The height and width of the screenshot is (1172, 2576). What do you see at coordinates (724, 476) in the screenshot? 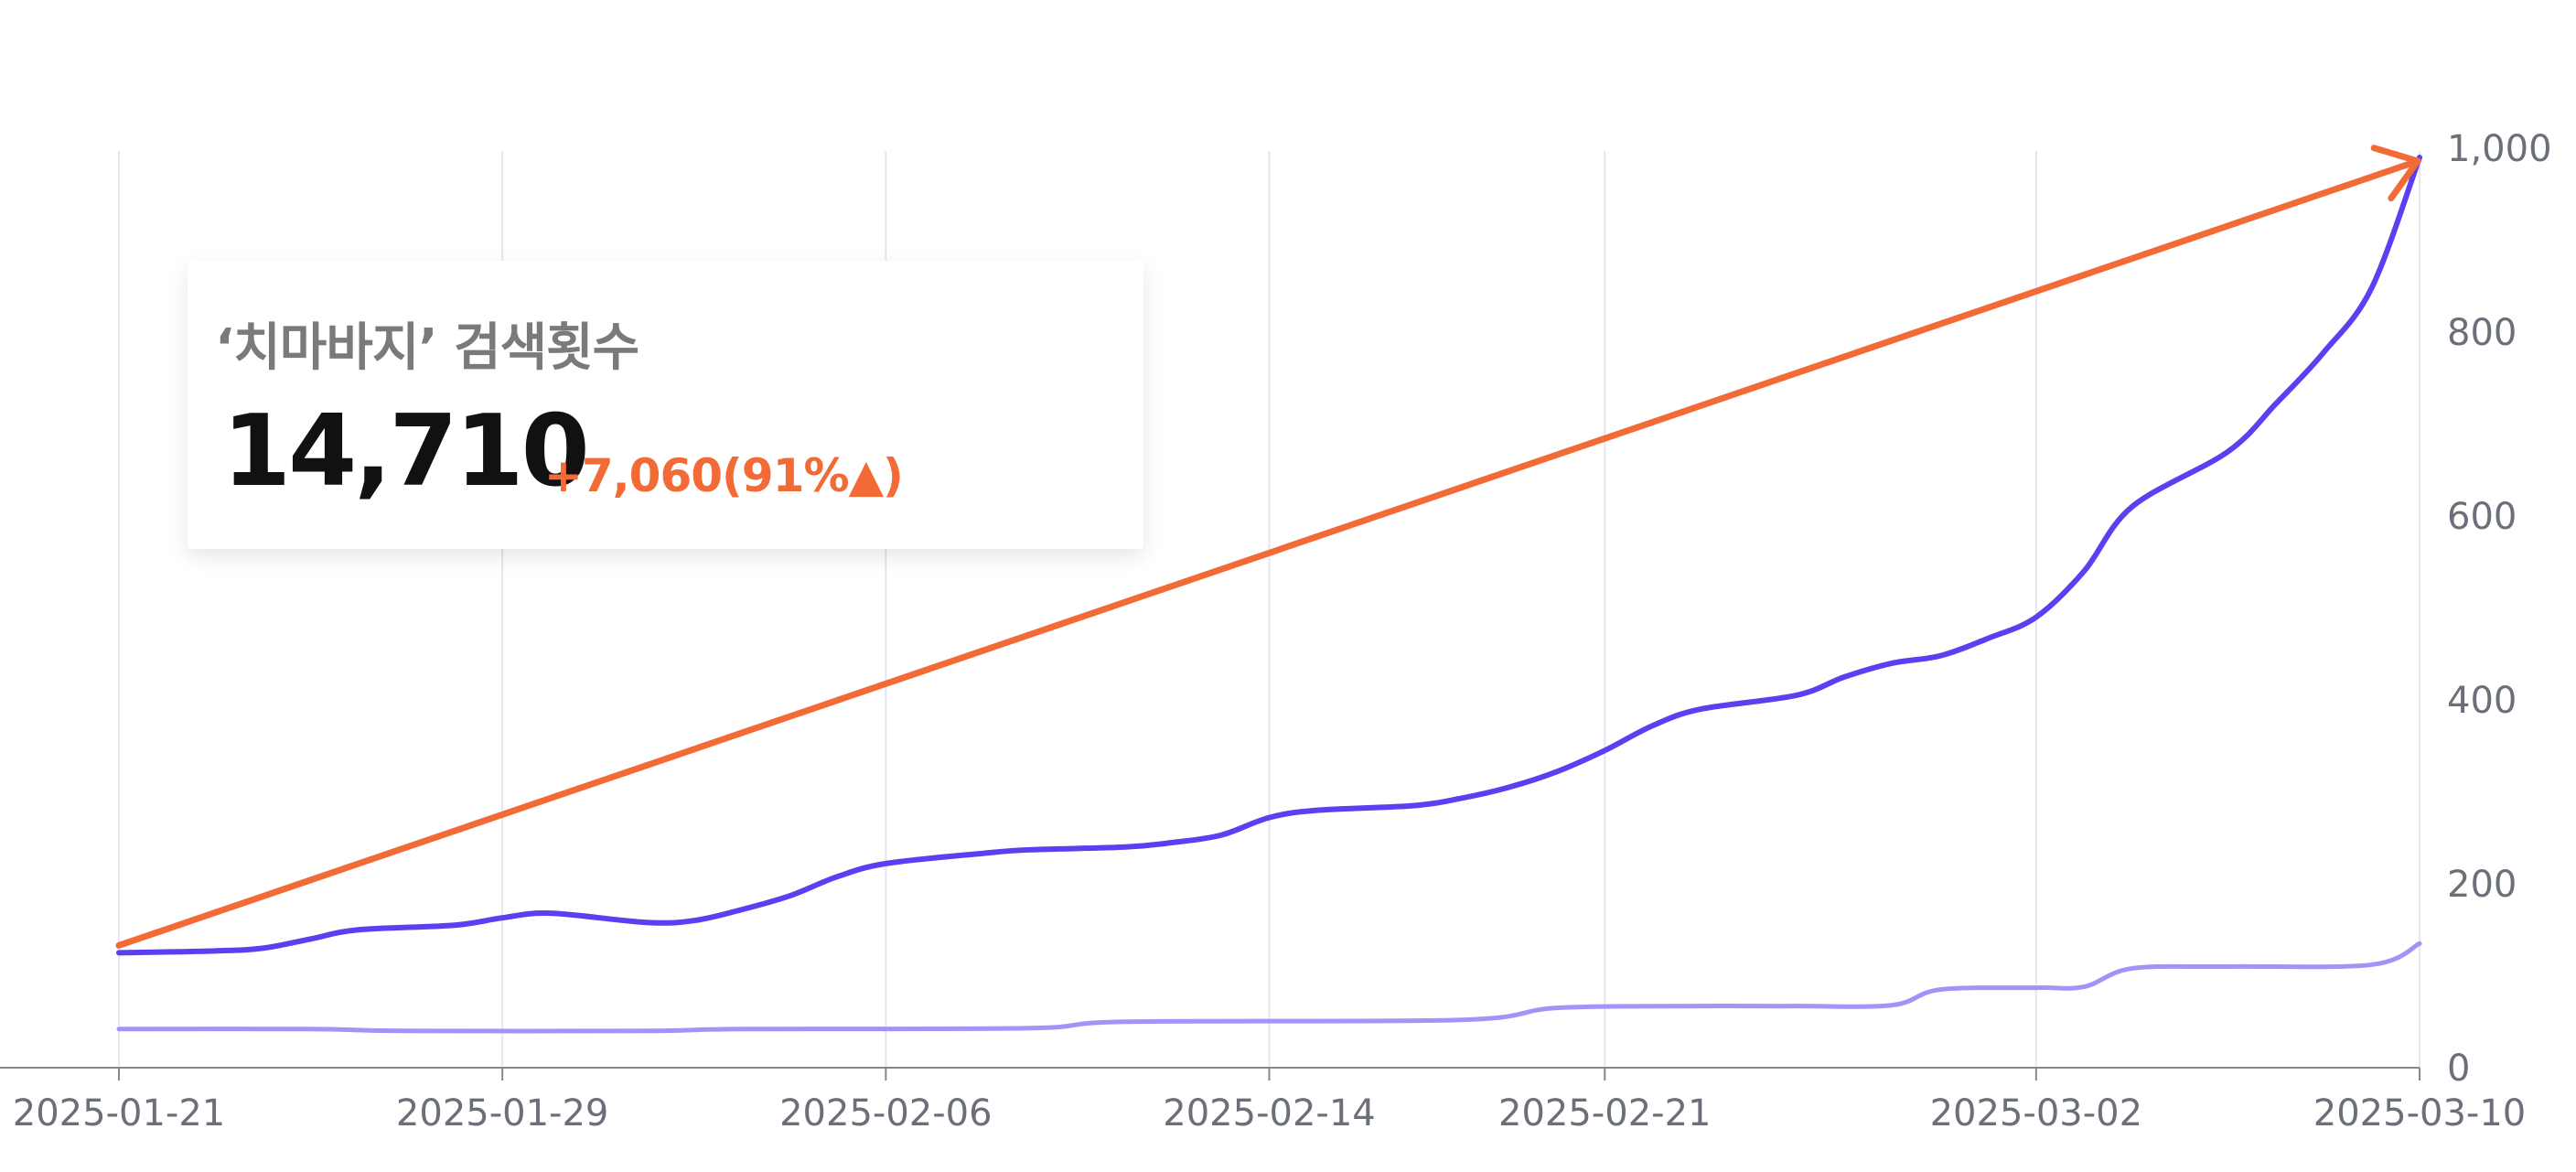
I see `change-badge: +7,060(91%▲)` at bounding box center [724, 476].